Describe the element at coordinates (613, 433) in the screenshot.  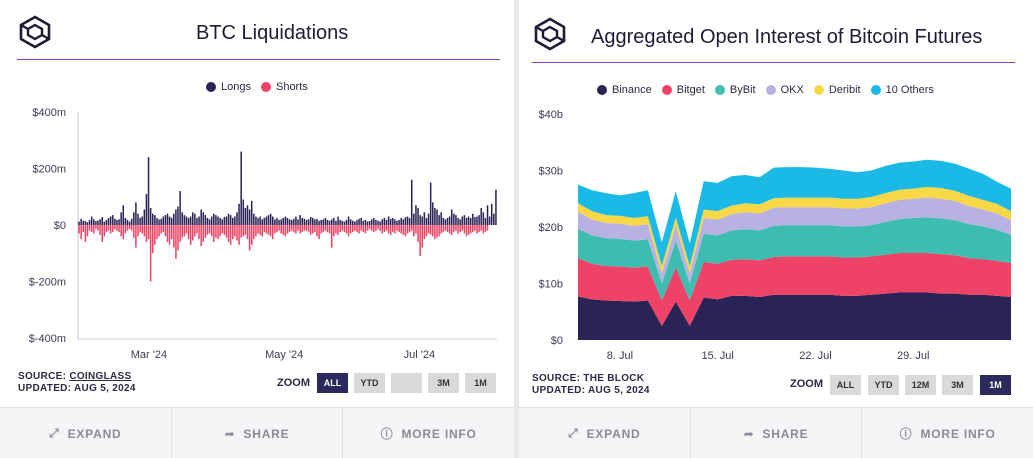
I see `expand-label: EXPAND` at that location.